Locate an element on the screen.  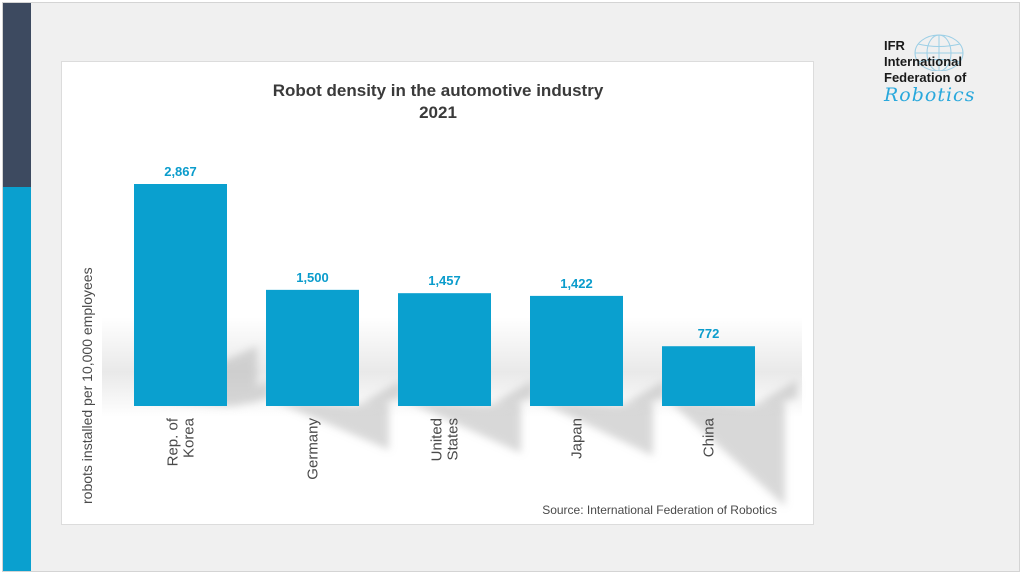
ifr-logo: IFR International Federation of Robotics is located at coordinates (943, 76).